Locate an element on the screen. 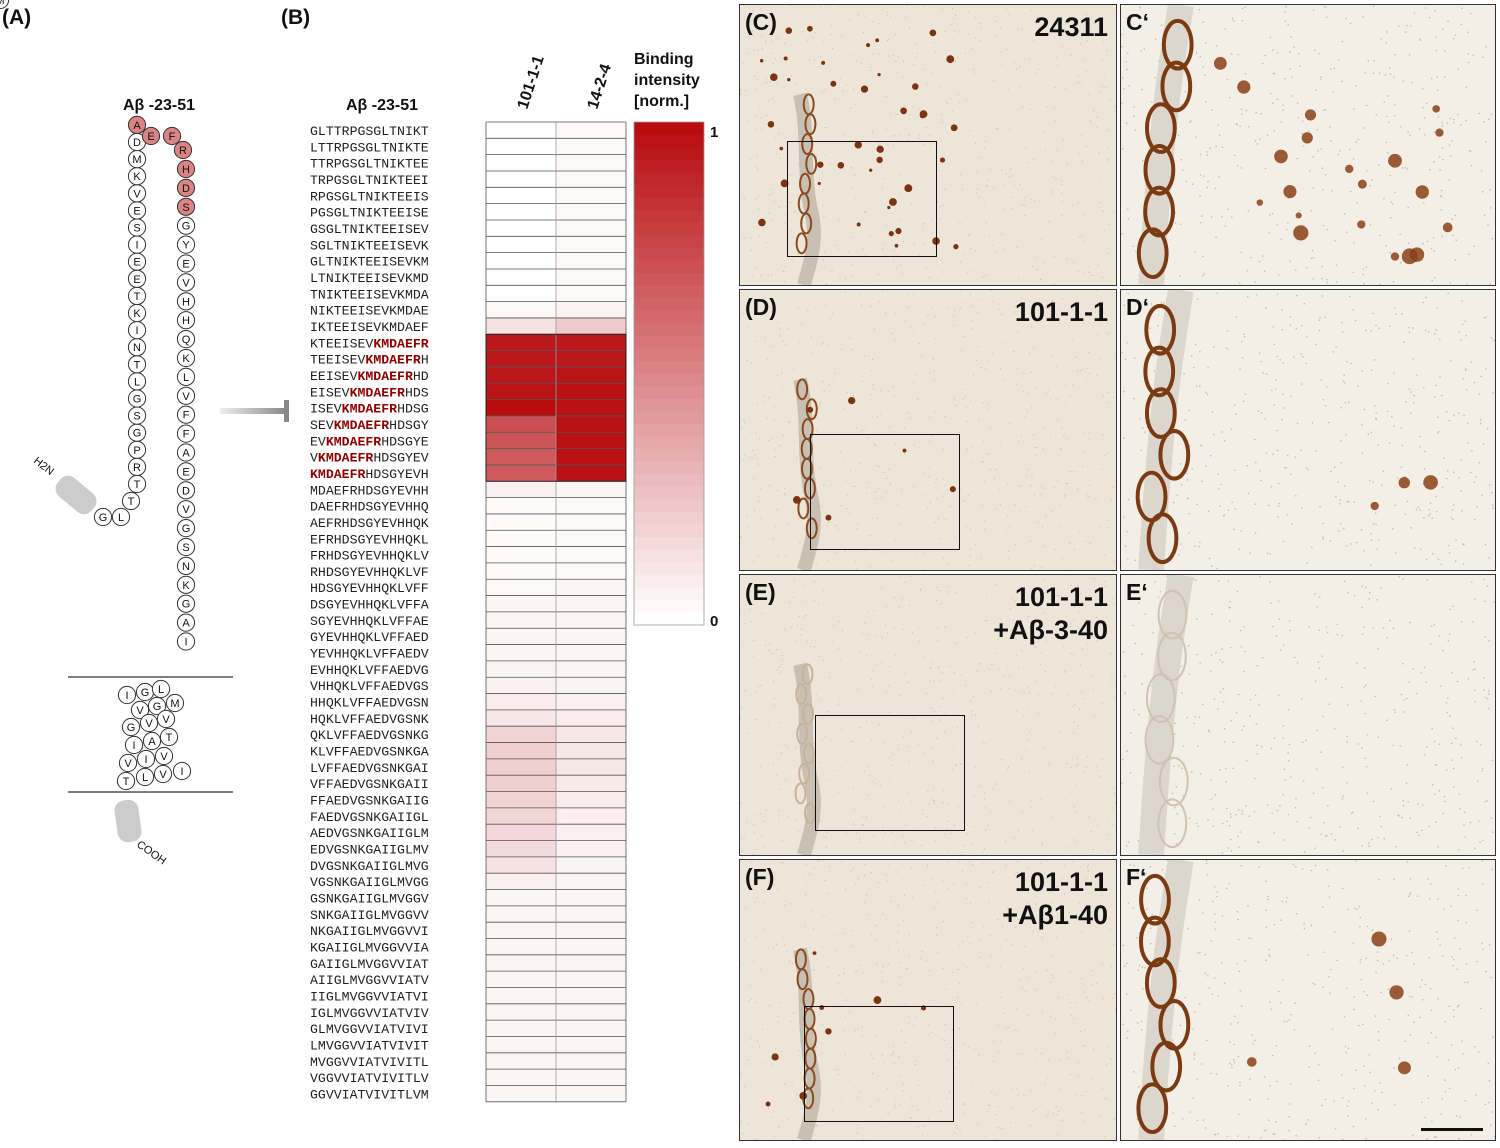 This screenshot has height=1148, width=1500. svg-text: F is located at coordinates (186, 435).